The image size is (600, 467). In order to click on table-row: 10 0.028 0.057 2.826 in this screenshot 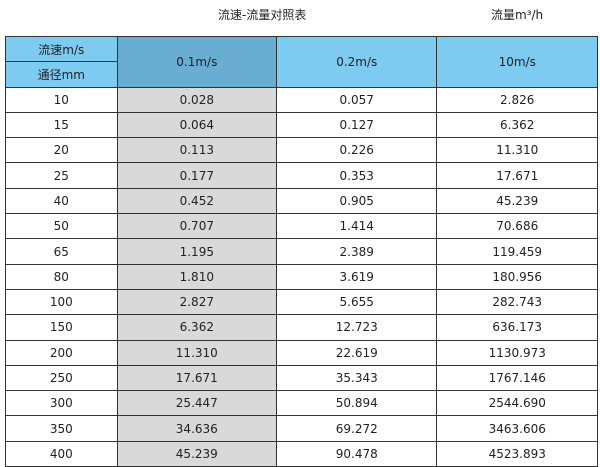, I will do `click(301, 99)`.